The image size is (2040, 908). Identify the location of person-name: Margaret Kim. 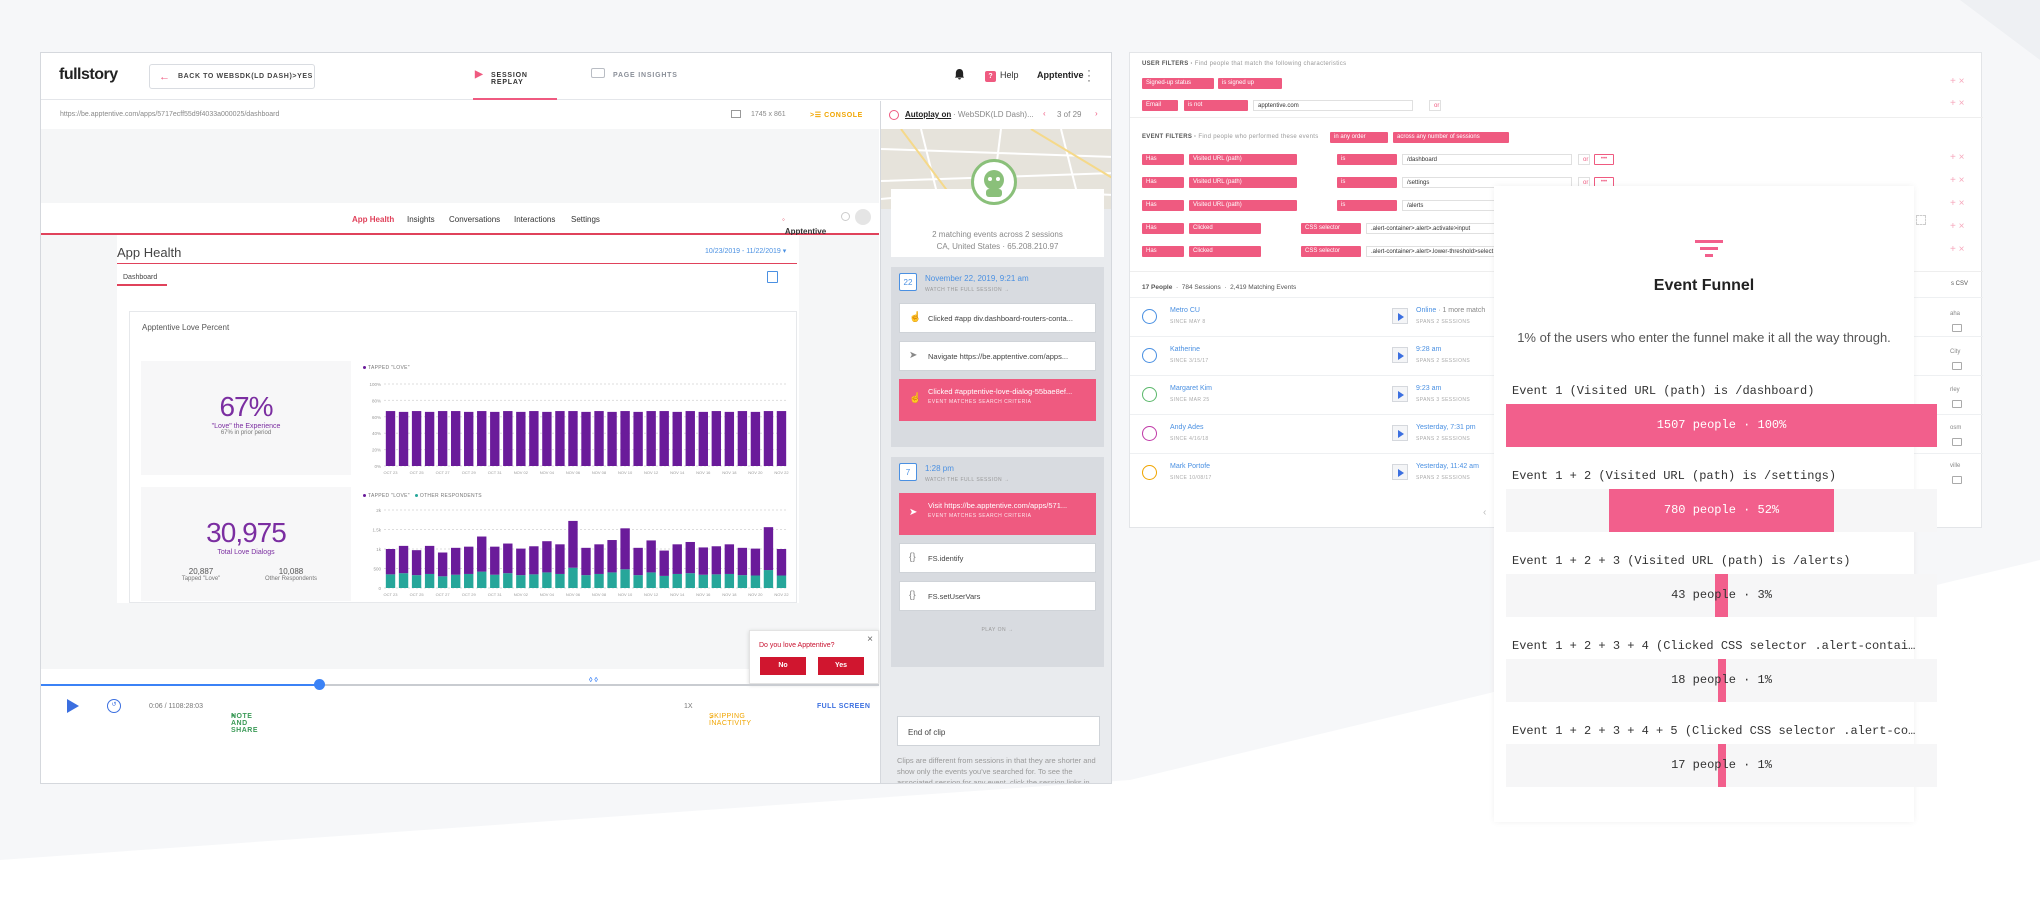
(1191, 388).